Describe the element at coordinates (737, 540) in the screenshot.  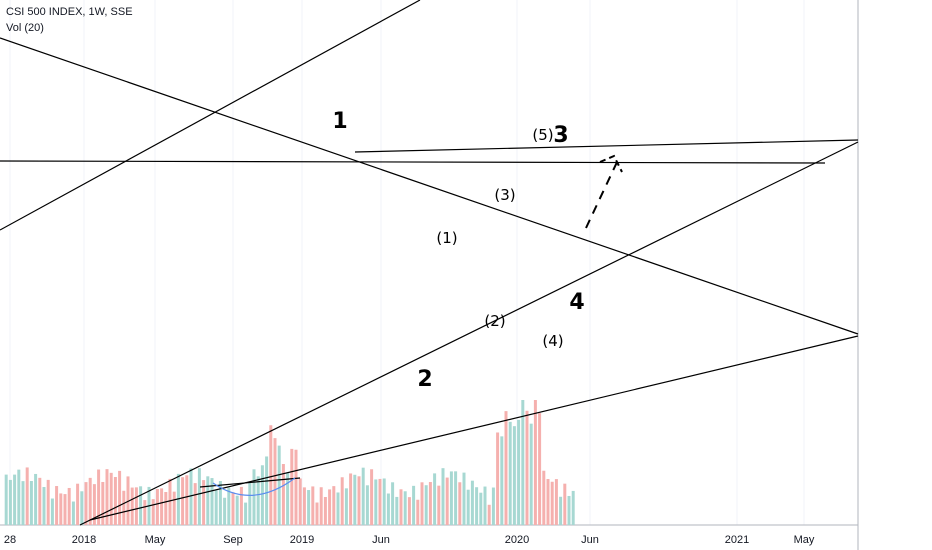
I see `x-tick-label: 2021` at that location.